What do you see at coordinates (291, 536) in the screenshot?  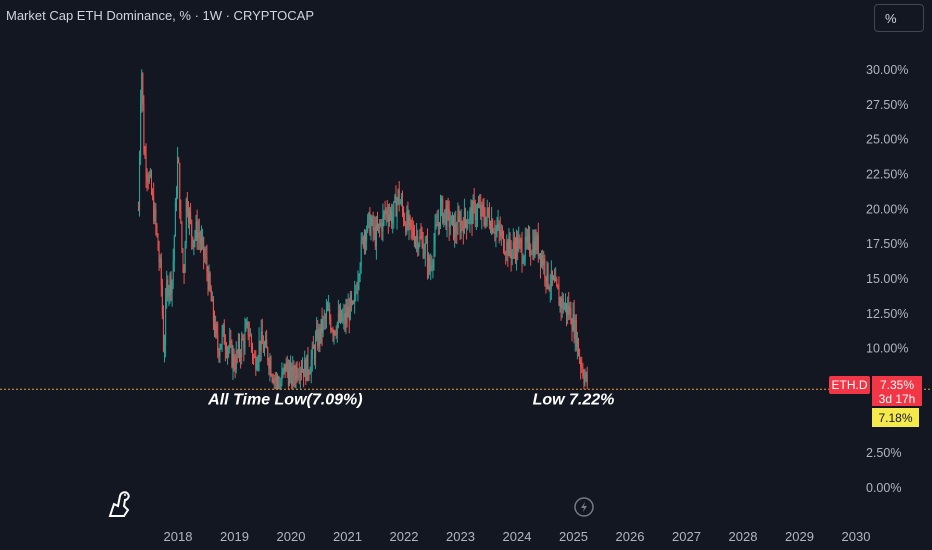 I see `x-tick-label: 2020` at bounding box center [291, 536].